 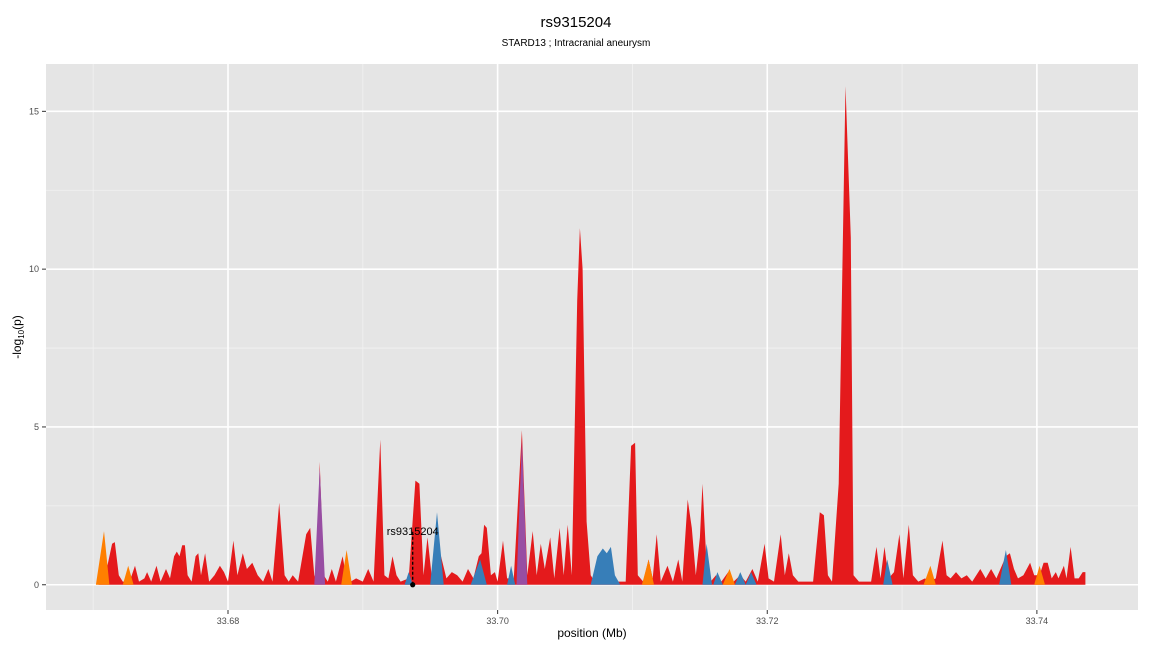 I want to click on annotation-layer: rs9315204, so click(x=413, y=557).